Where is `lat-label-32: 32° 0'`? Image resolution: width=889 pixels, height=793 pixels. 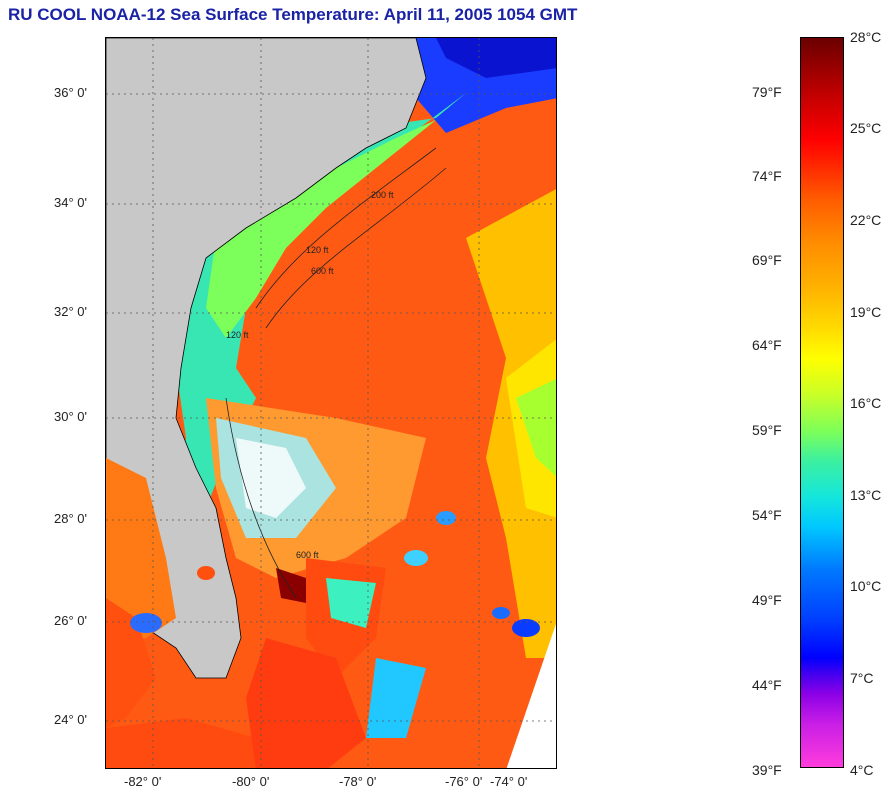
lat-label-32: 32° 0' is located at coordinates (70, 311).